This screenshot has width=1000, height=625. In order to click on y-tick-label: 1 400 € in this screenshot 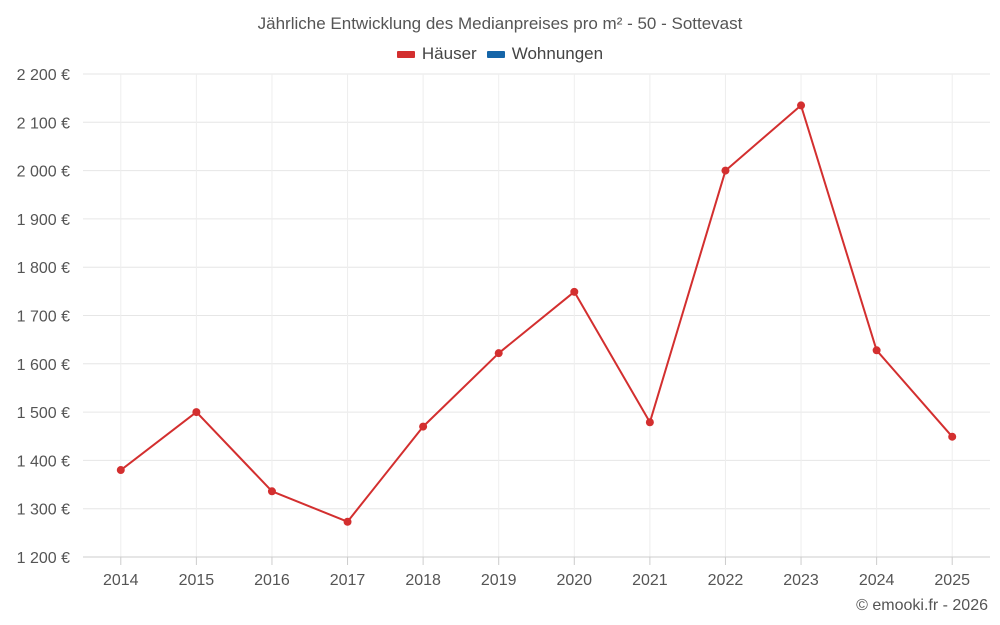, I will do `click(43, 461)`.